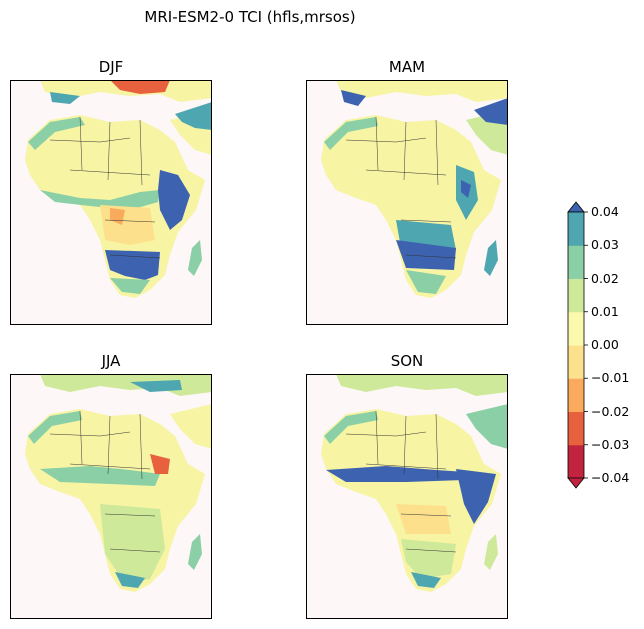  What do you see at coordinates (407, 361) in the screenshot?
I see `panel-title-son: SON` at bounding box center [407, 361].